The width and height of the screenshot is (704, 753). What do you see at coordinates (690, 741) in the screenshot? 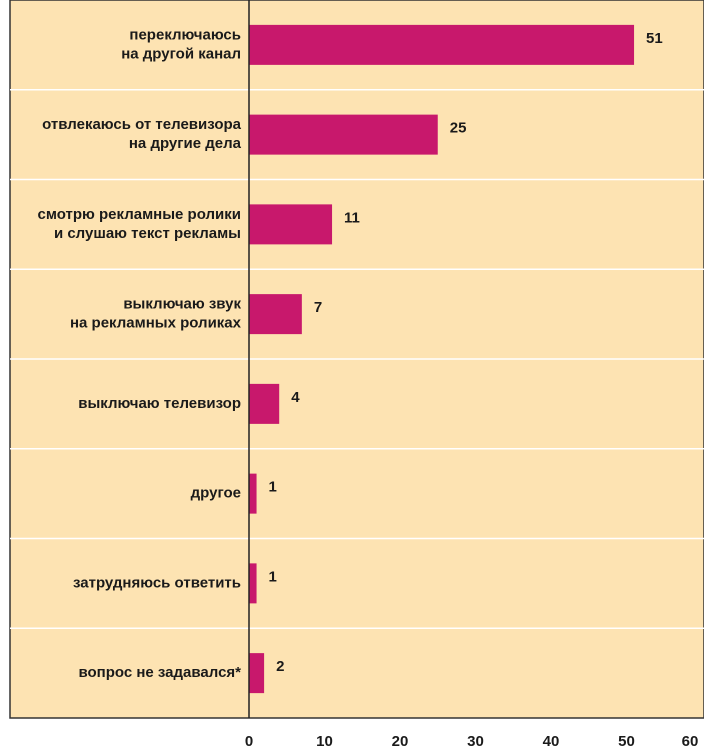
I see `x-tick-label: 60` at bounding box center [690, 741].